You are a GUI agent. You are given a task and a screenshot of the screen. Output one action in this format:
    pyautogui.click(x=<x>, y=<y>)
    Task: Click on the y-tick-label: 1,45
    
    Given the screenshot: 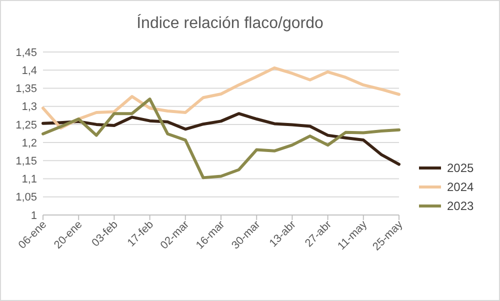 What is the action you would take?
    pyautogui.click(x=26, y=52)
    